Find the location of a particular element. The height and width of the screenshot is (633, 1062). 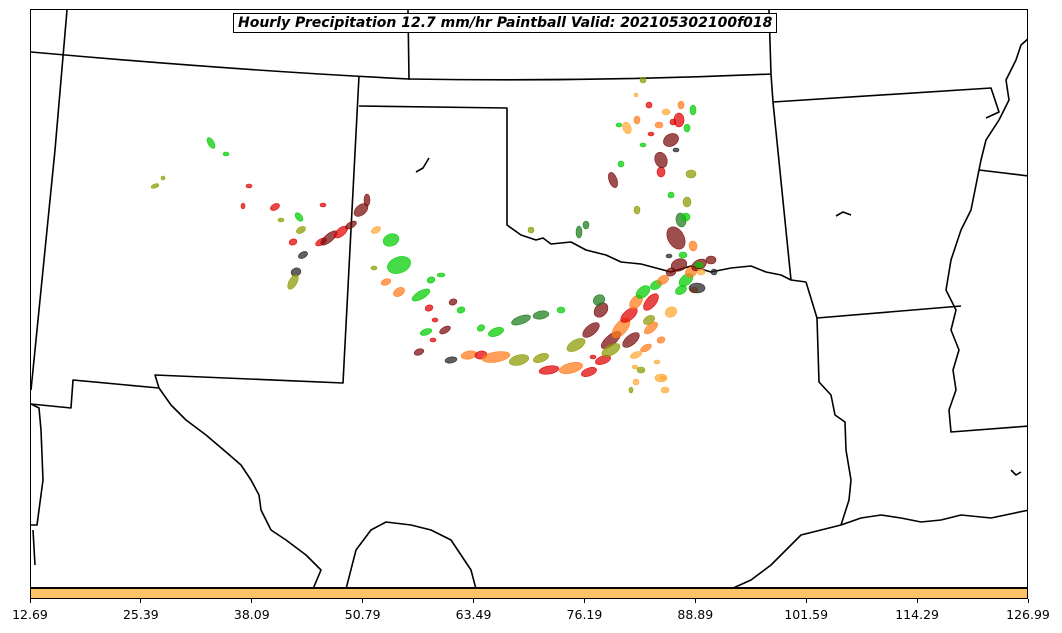

colorbar-tick-label: 76.19 is located at coordinates (584, 614).